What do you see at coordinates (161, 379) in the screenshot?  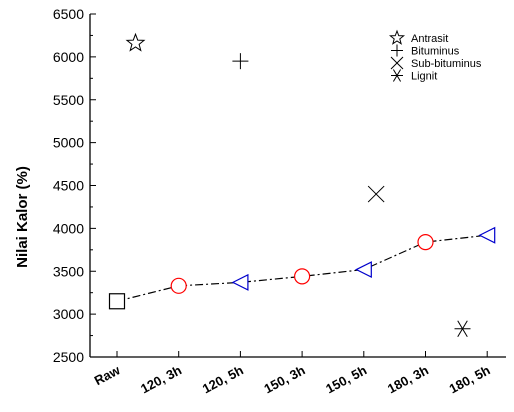 I see `x-tick-label: 120, 3h` at bounding box center [161, 379].